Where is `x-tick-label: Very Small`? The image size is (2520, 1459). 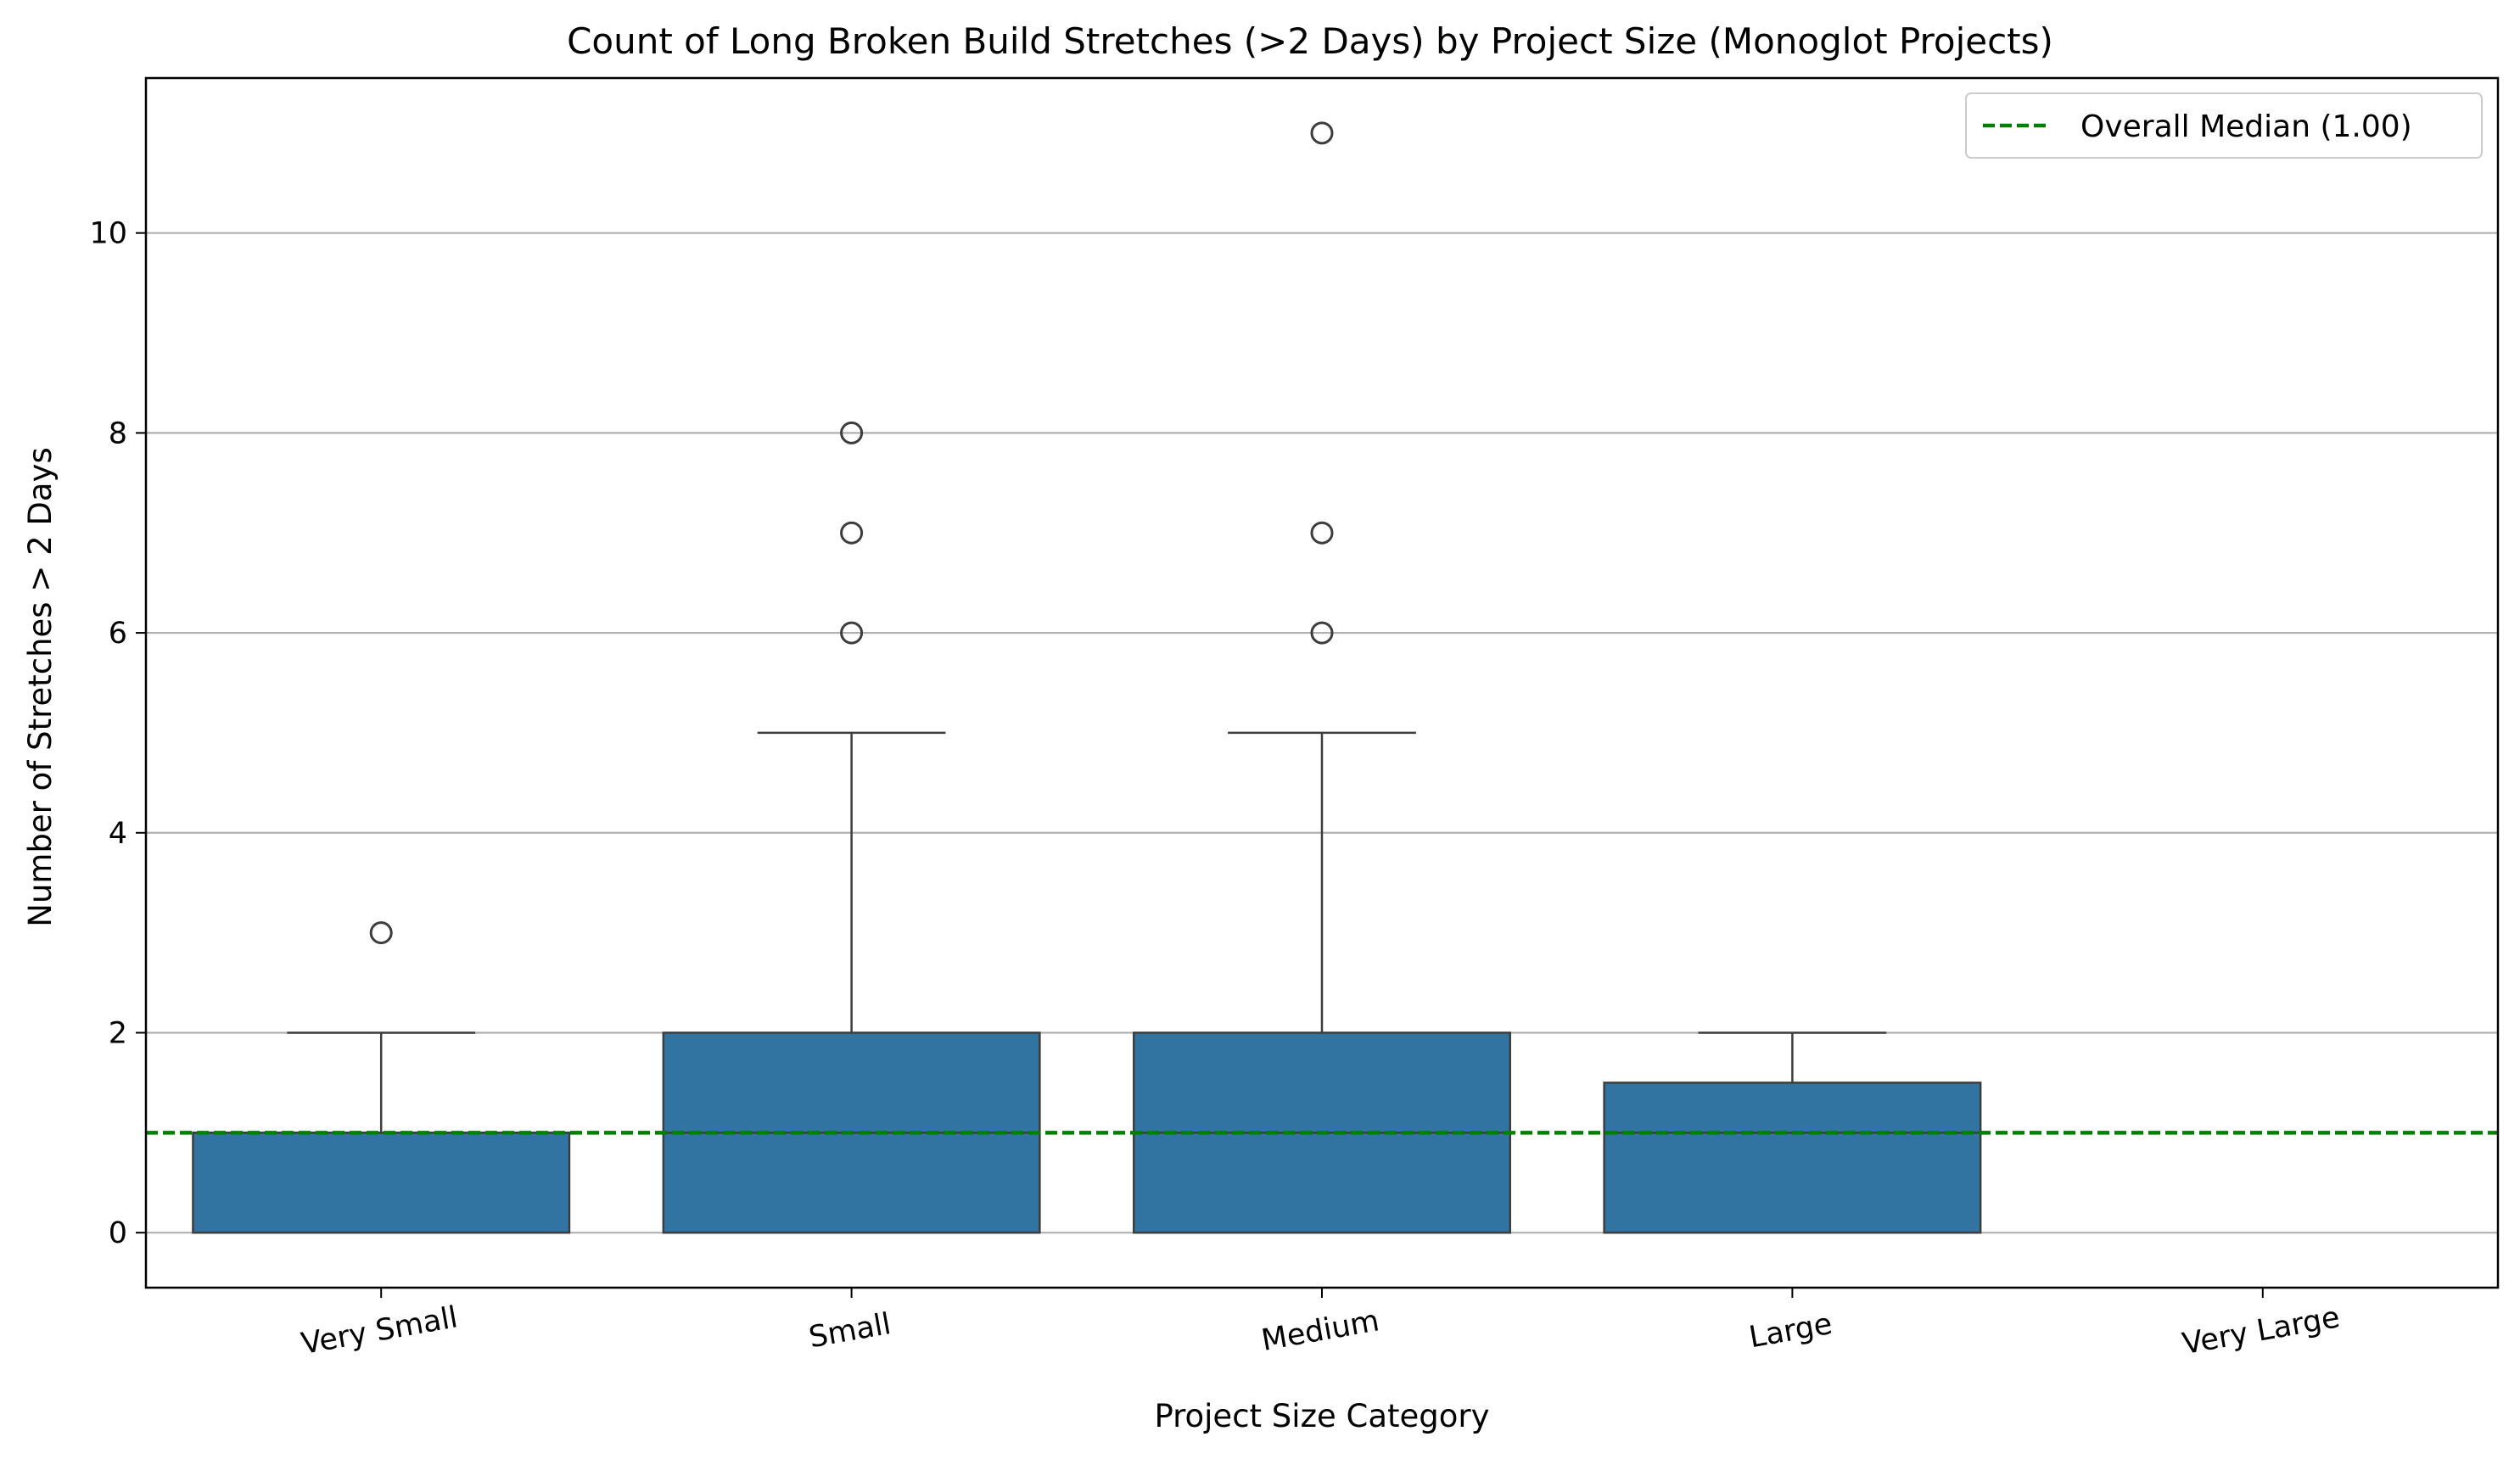
x-tick-label: Very Small is located at coordinates (380, 1330).